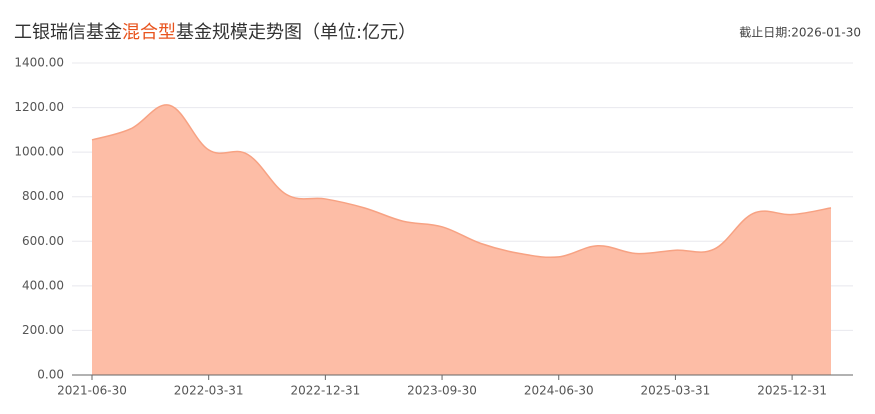  What do you see at coordinates (442, 391) in the screenshot?
I see `x-tick-label: 2023-09-30` at bounding box center [442, 391].